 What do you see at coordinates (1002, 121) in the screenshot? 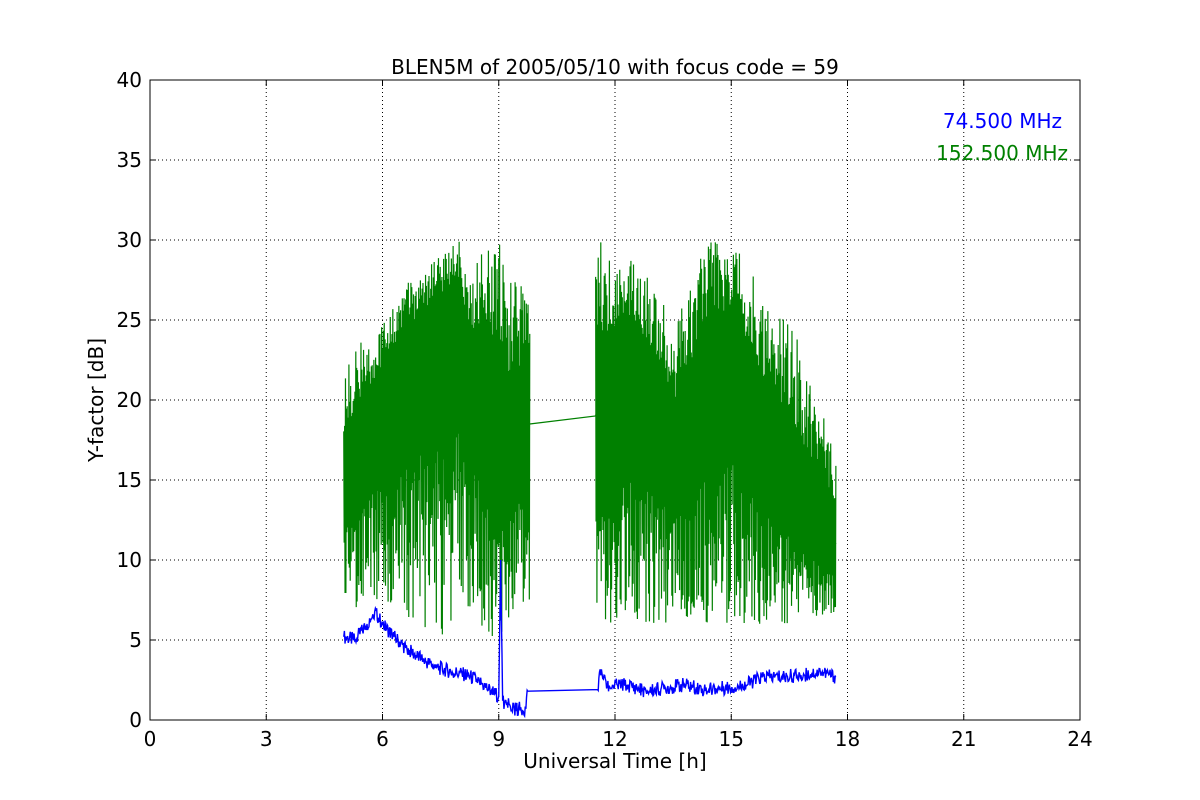
I see `legend-entry: 74.500 MHz` at bounding box center [1002, 121].